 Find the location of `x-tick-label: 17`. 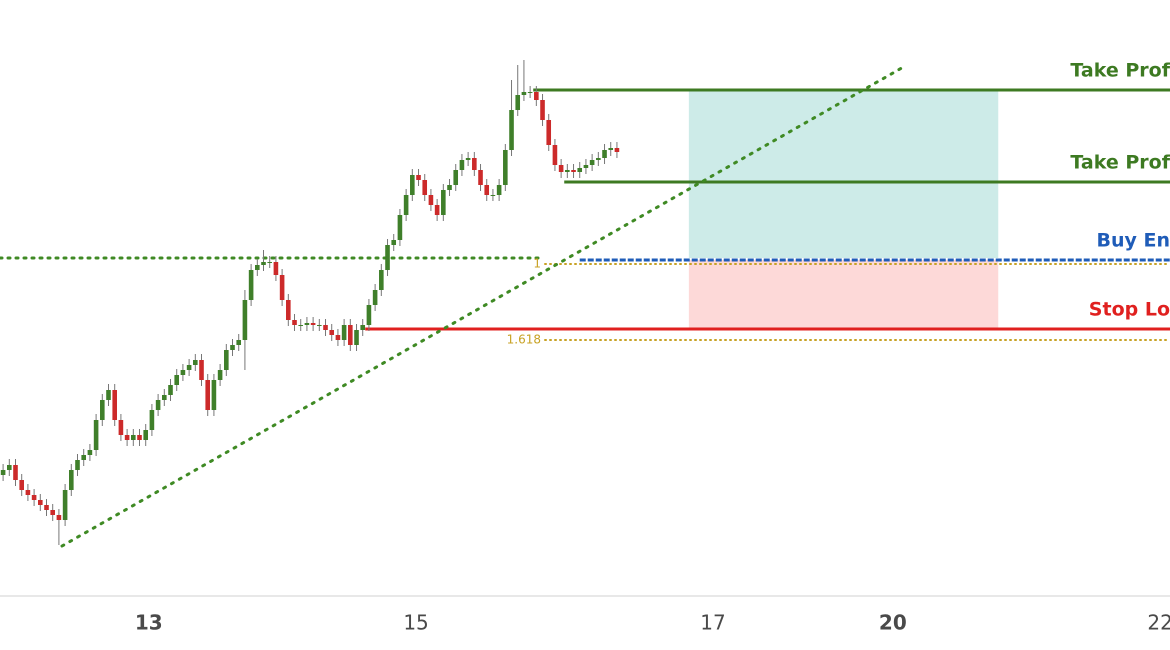

x-tick-label: 17 is located at coordinates (712, 623).